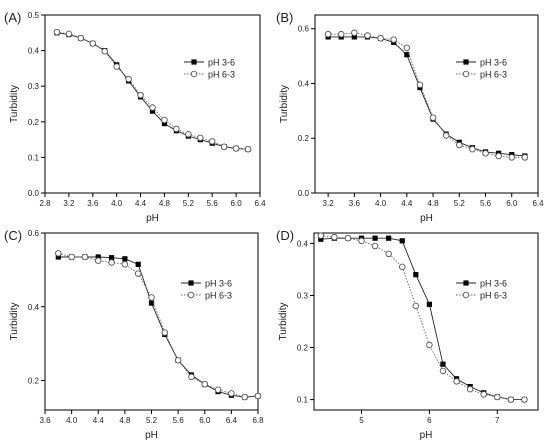  Describe the element at coordinates (237, 203) in the screenshot. I see `x-tick-label: 6.0` at that location.